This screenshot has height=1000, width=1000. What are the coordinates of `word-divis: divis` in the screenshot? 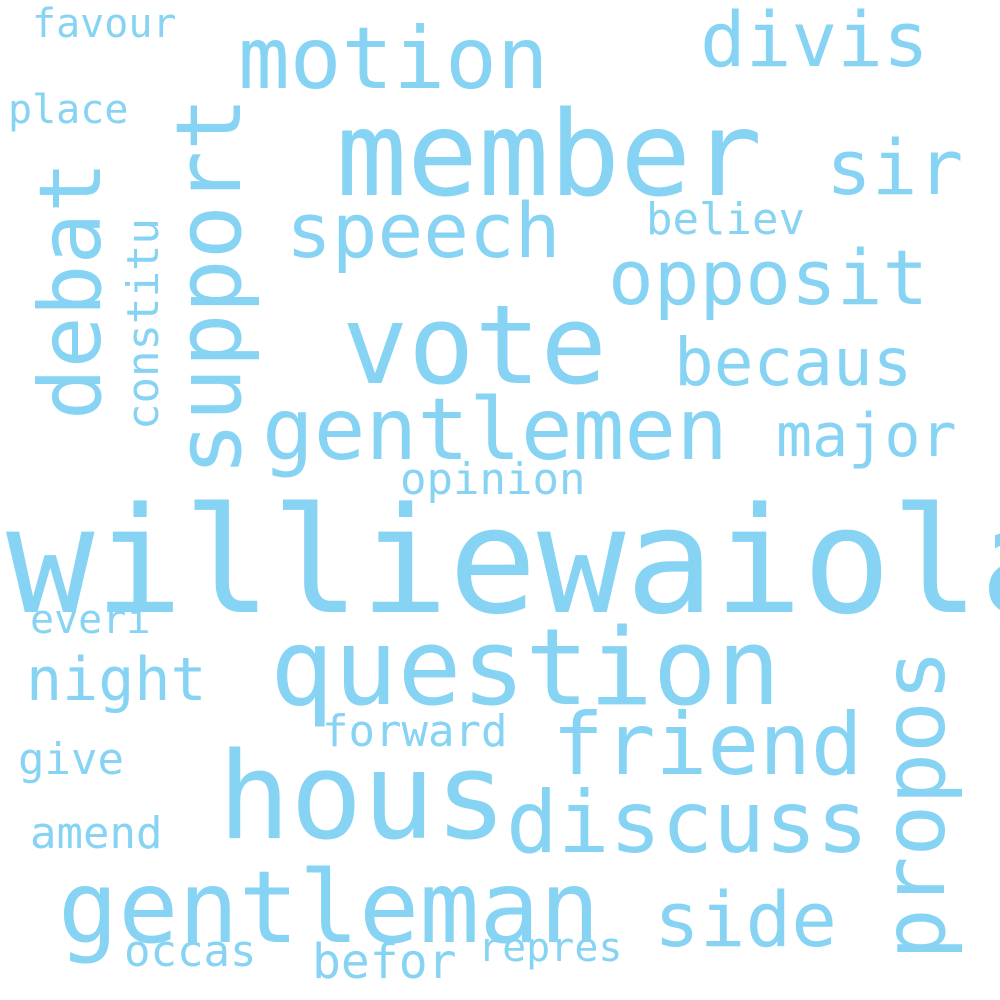 It's located at (814, 42).